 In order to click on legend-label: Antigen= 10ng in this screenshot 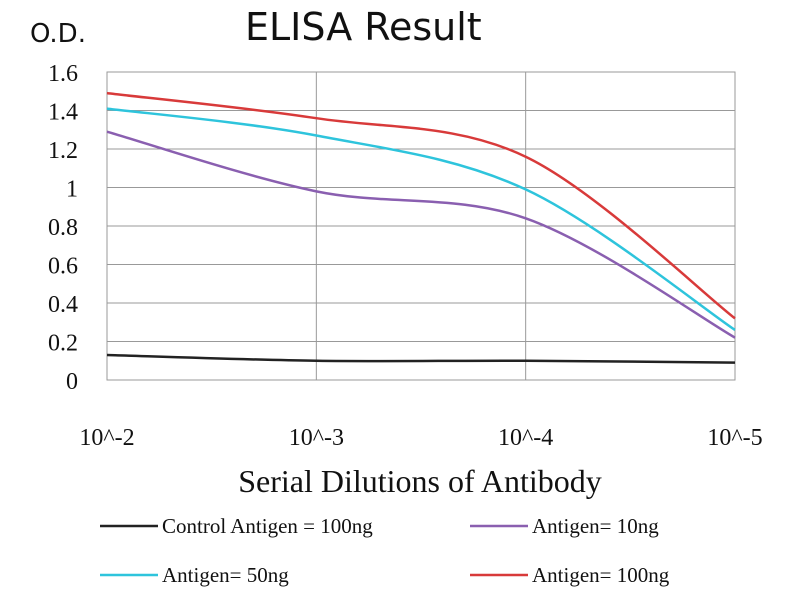, I will do `click(595, 526)`.